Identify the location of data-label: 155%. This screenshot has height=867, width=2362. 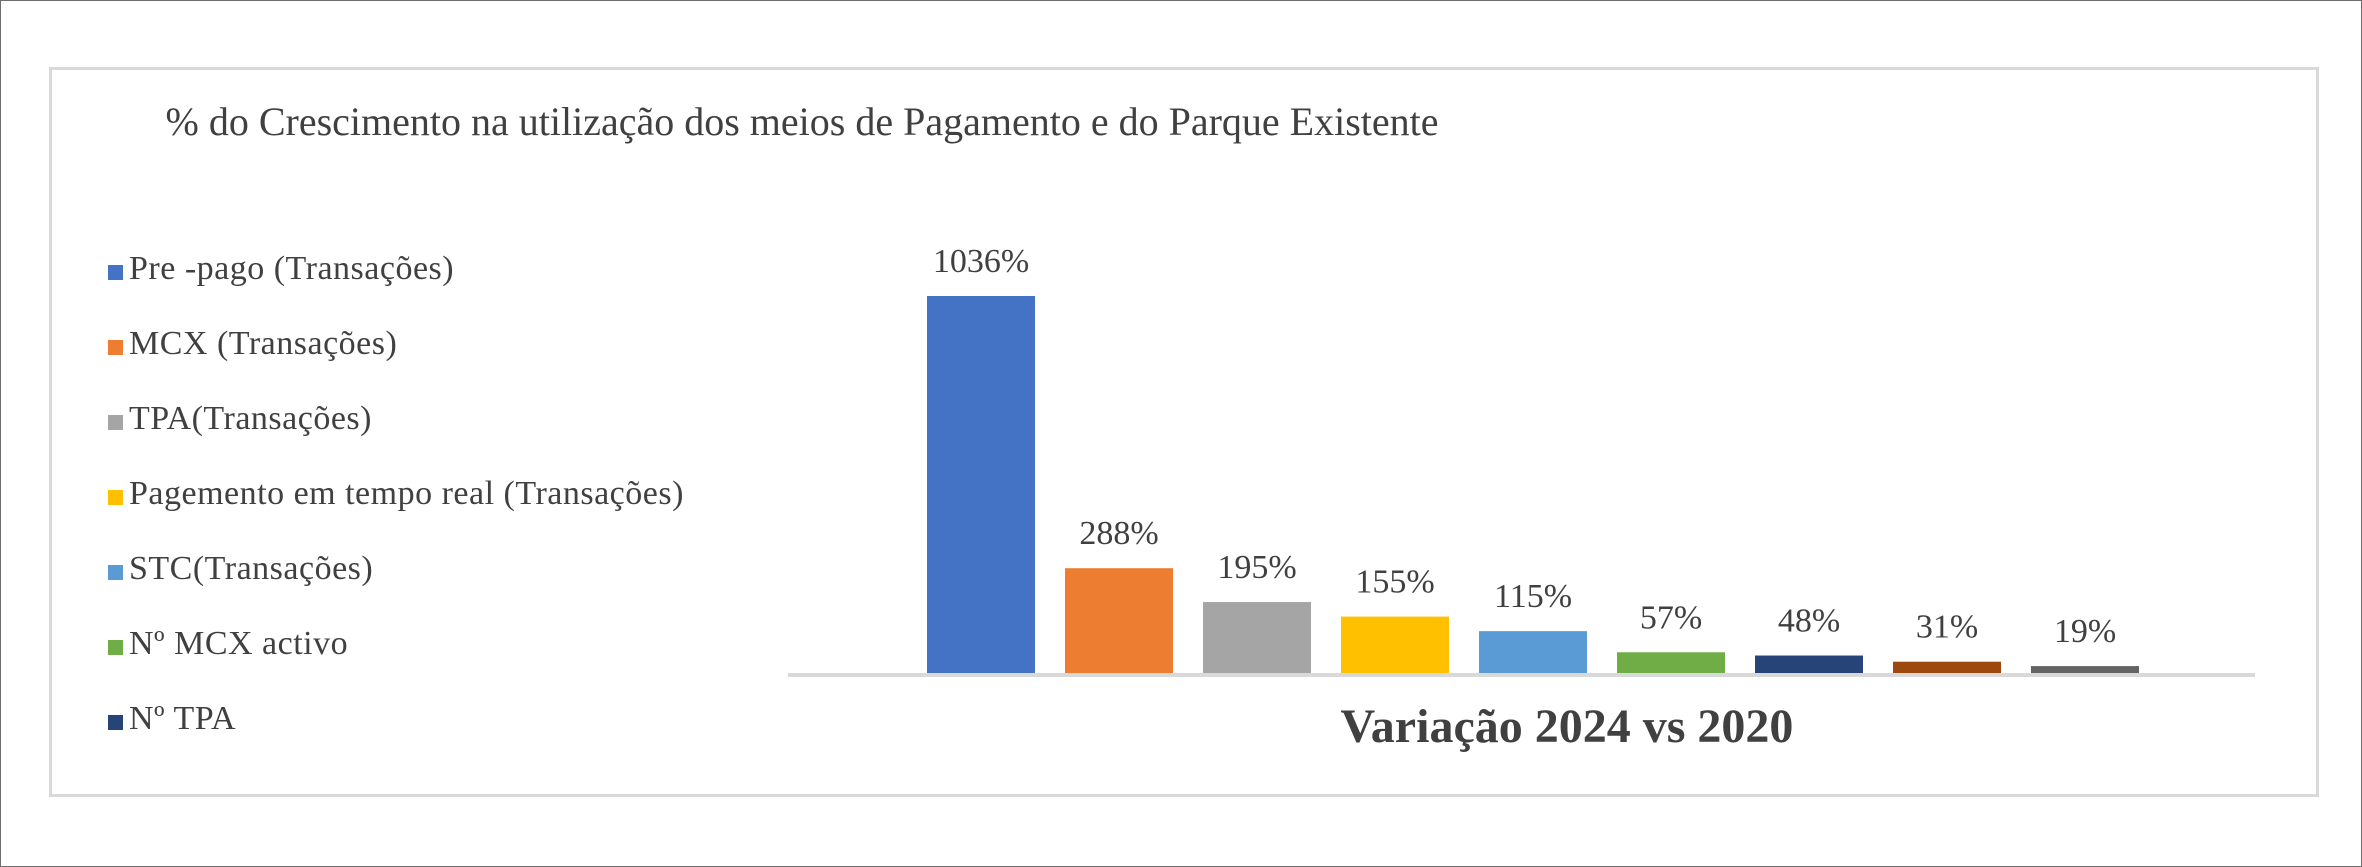
(1394, 582).